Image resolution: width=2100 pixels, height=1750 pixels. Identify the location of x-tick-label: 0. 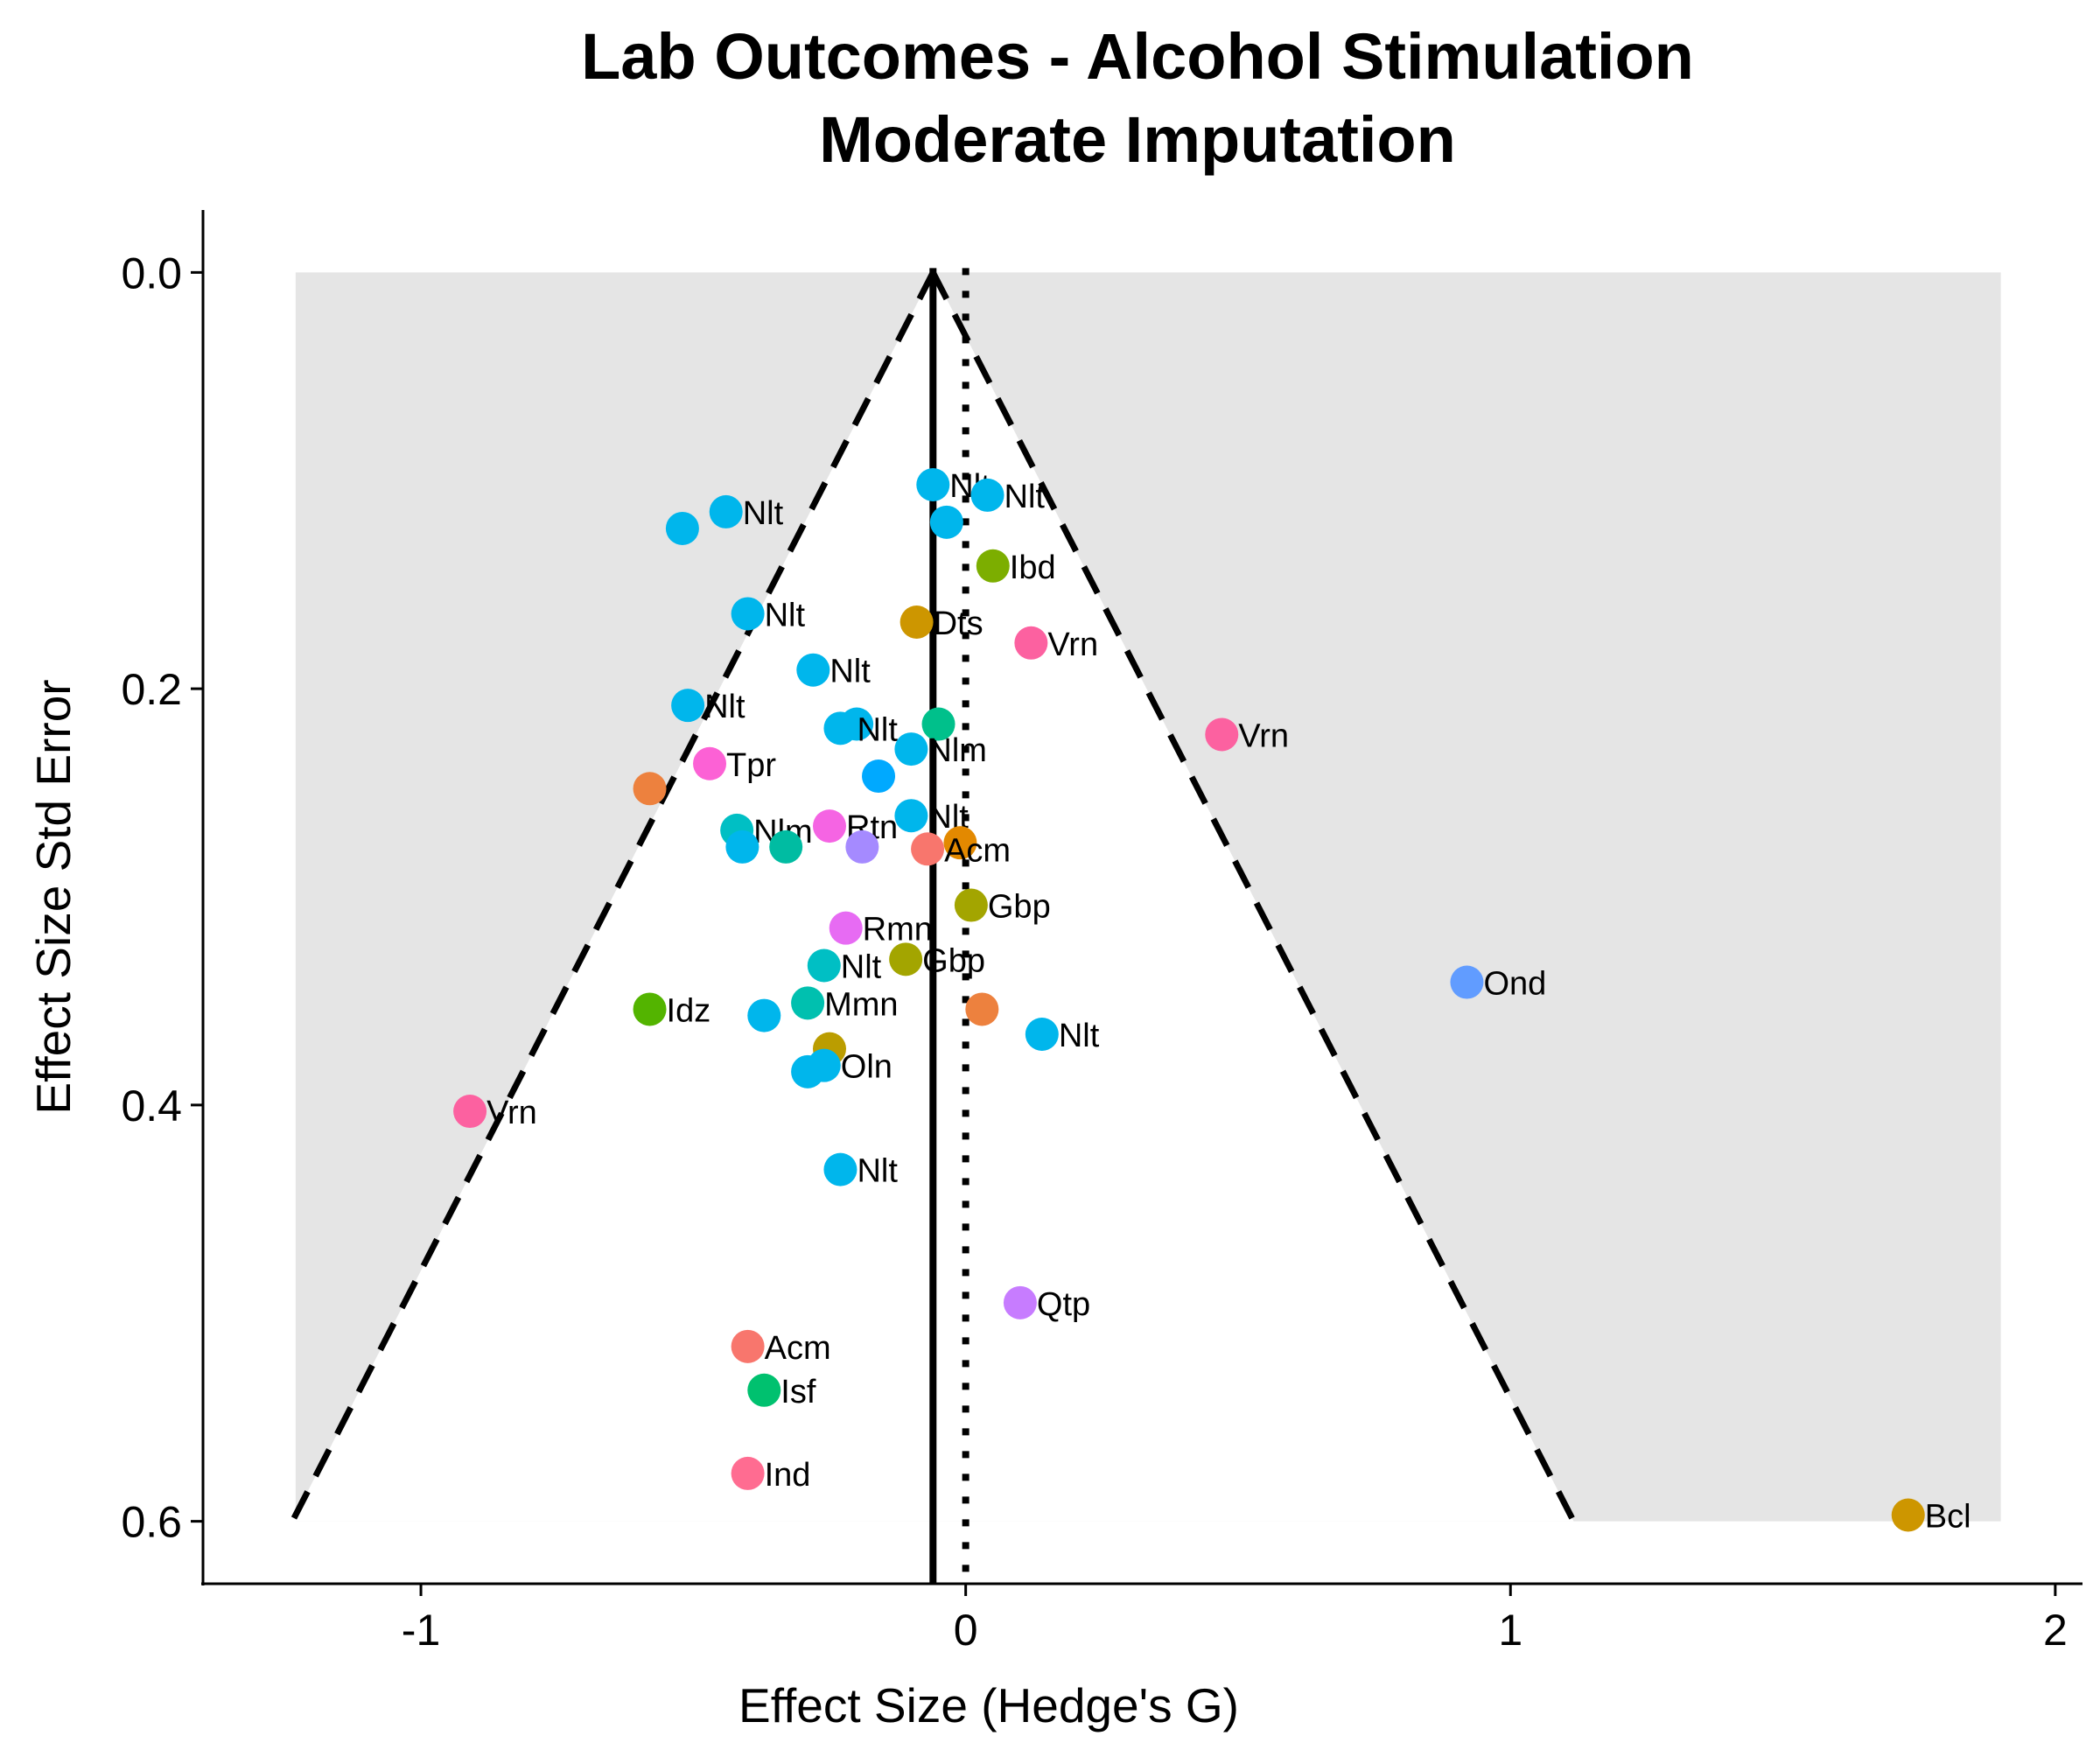
(966, 1630).